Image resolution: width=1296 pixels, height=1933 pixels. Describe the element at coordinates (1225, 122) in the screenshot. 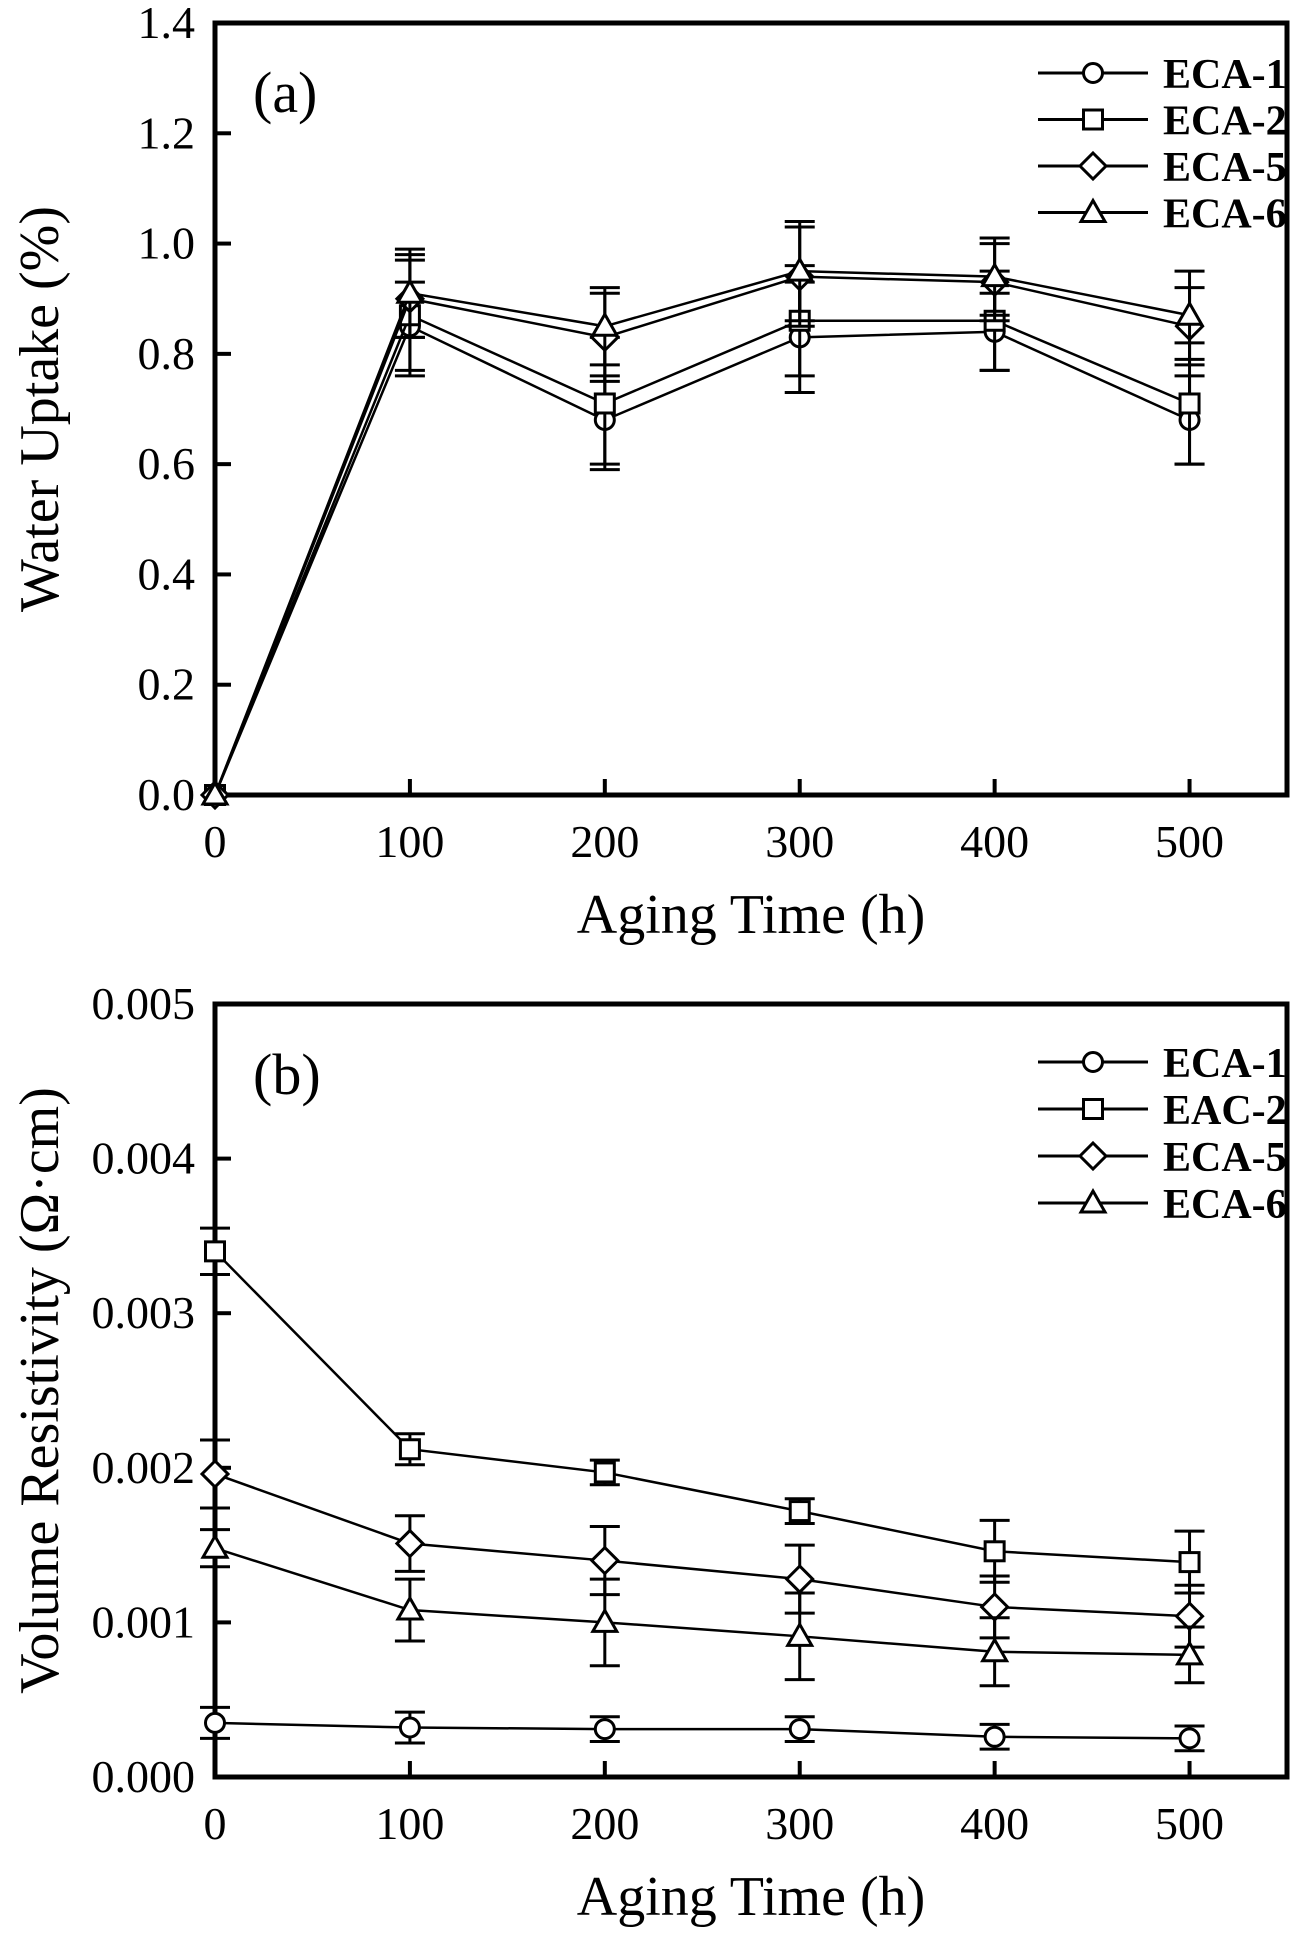

I see `legend-label: ECA-2` at that location.